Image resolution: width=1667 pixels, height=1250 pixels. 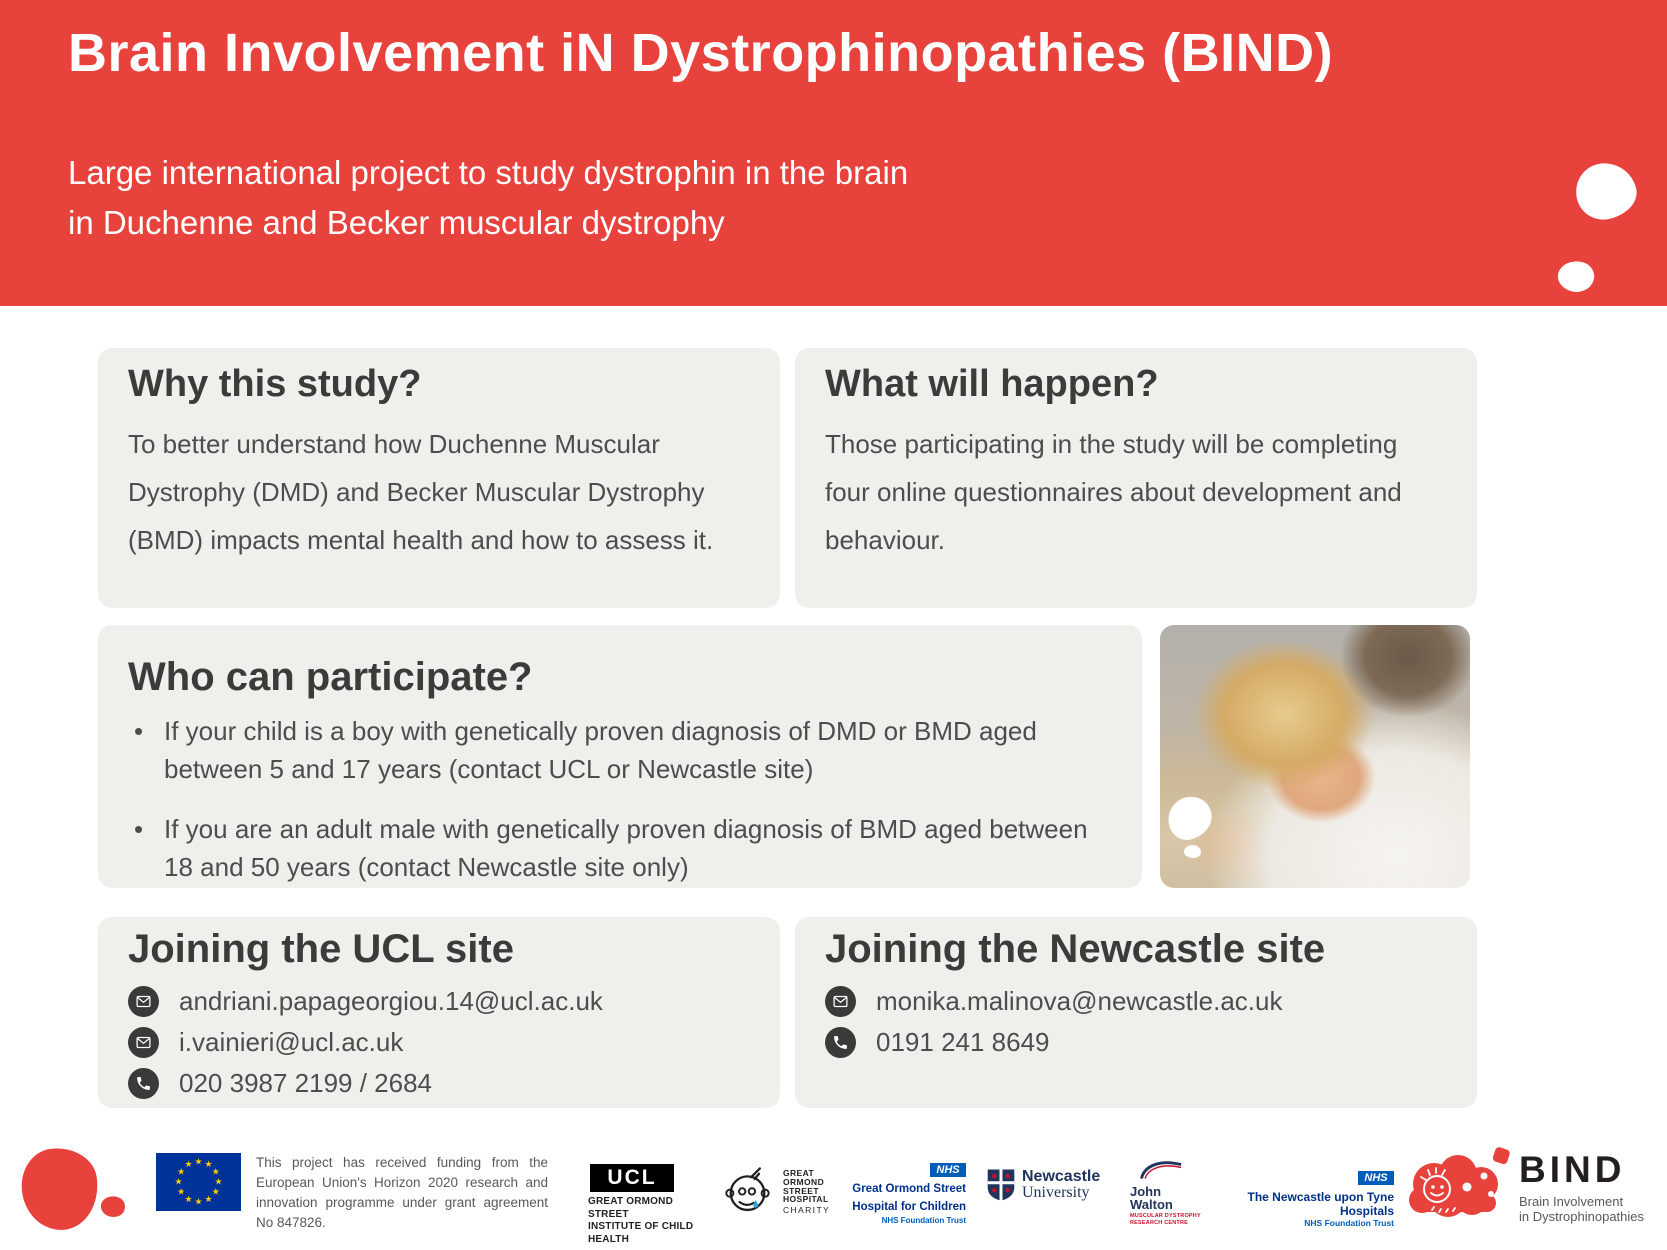 I want to click on contact-row: monika.malinova@newcastle.ac.uk, so click(x=1136, y=1001).